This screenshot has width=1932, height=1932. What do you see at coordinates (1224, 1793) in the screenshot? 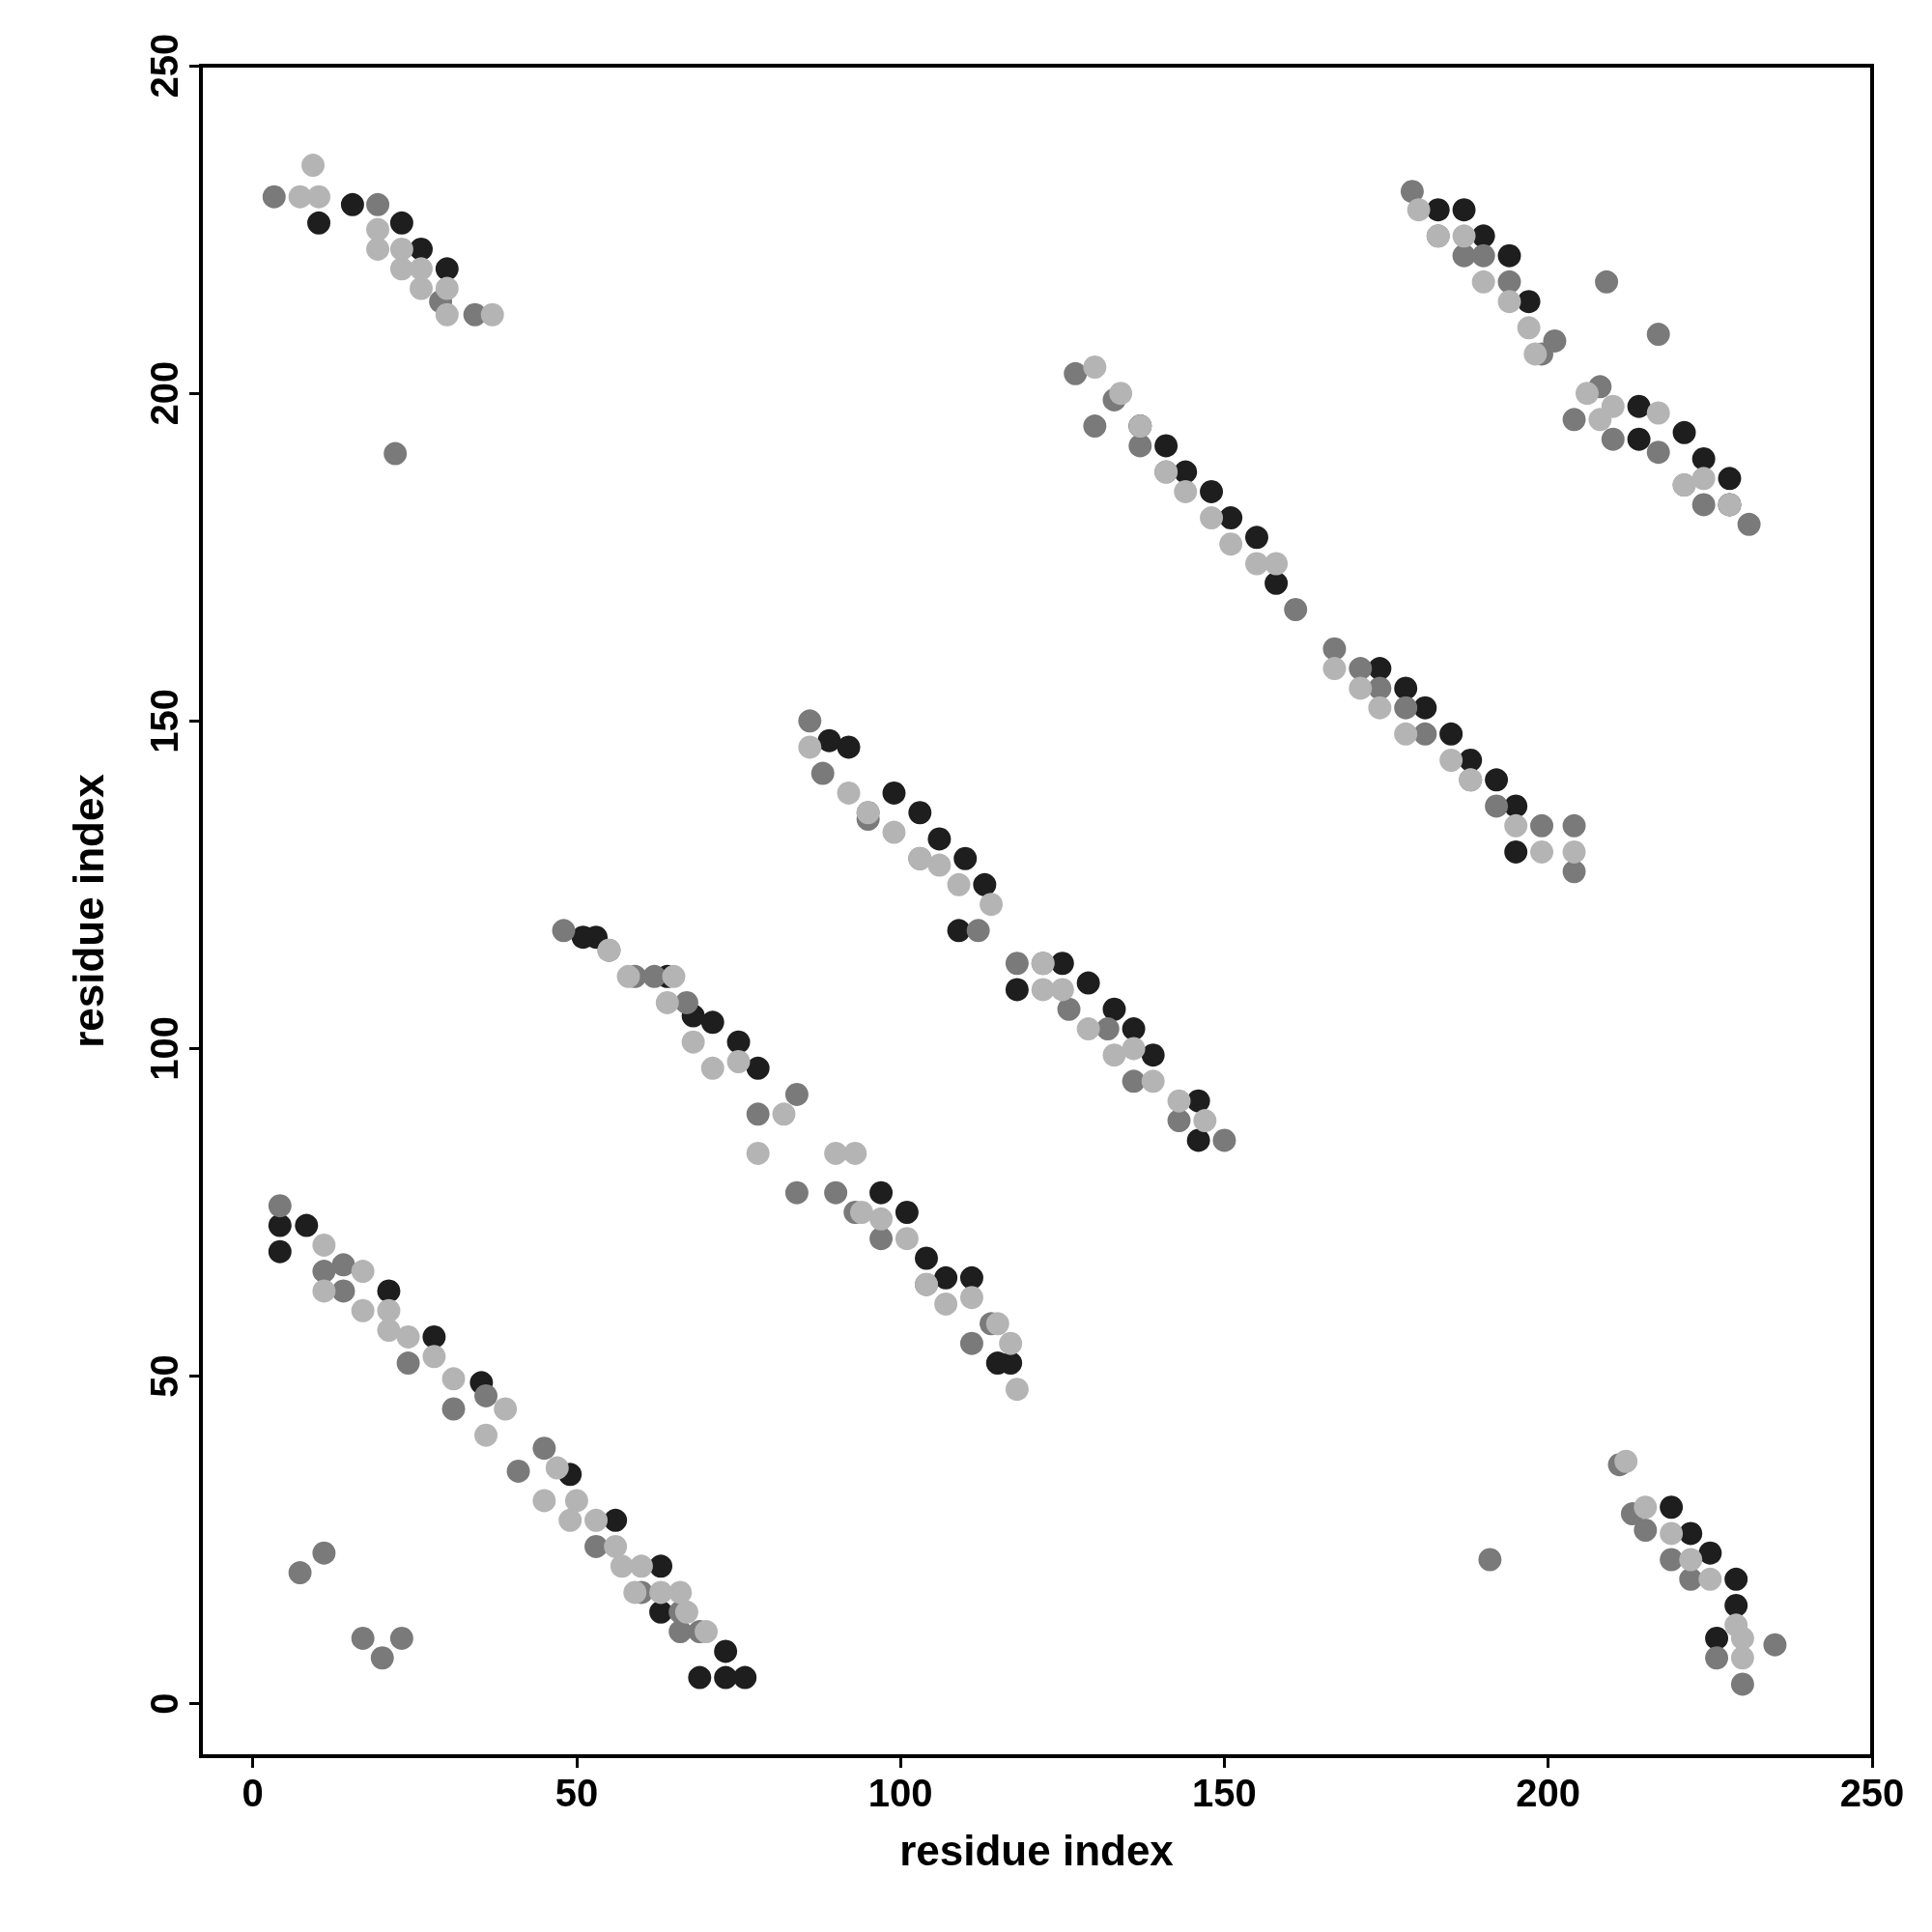
I see `x-tick-label: 150` at bounding box center [1224, 1793].